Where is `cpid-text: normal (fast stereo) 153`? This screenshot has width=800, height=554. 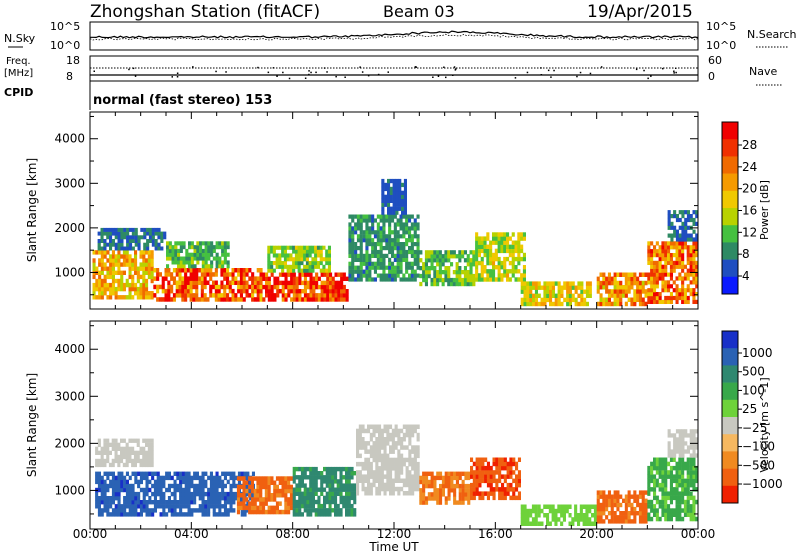 cpid-text: normal (fast stereo) 153 is located at coordinates (182, 100).